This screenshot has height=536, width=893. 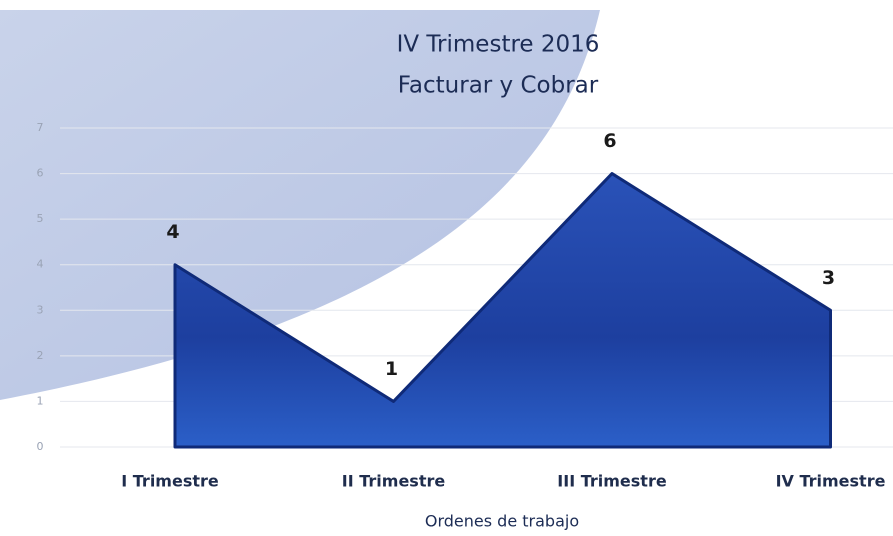 What do you see at coordinates (40, 400) in the screenshot?
I see `y-tick-label: 1` at bounding box center [40, 400].